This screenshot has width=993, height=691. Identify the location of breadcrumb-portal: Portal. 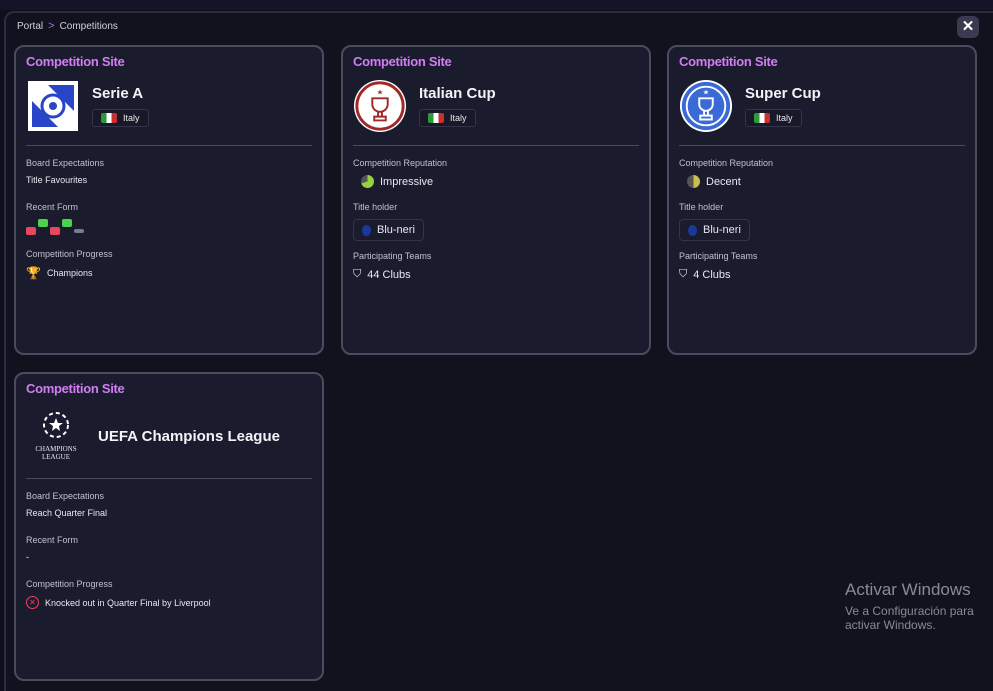
(30, 26).